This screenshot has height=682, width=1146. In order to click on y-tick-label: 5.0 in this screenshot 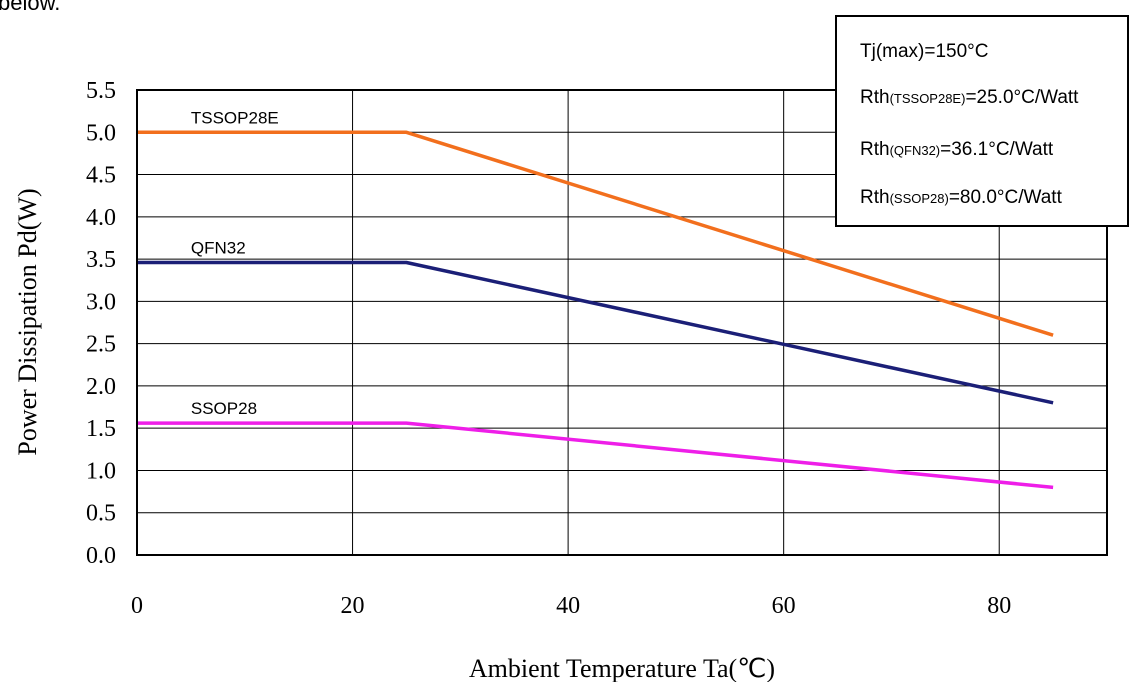, I will do `click(101, 133)`.